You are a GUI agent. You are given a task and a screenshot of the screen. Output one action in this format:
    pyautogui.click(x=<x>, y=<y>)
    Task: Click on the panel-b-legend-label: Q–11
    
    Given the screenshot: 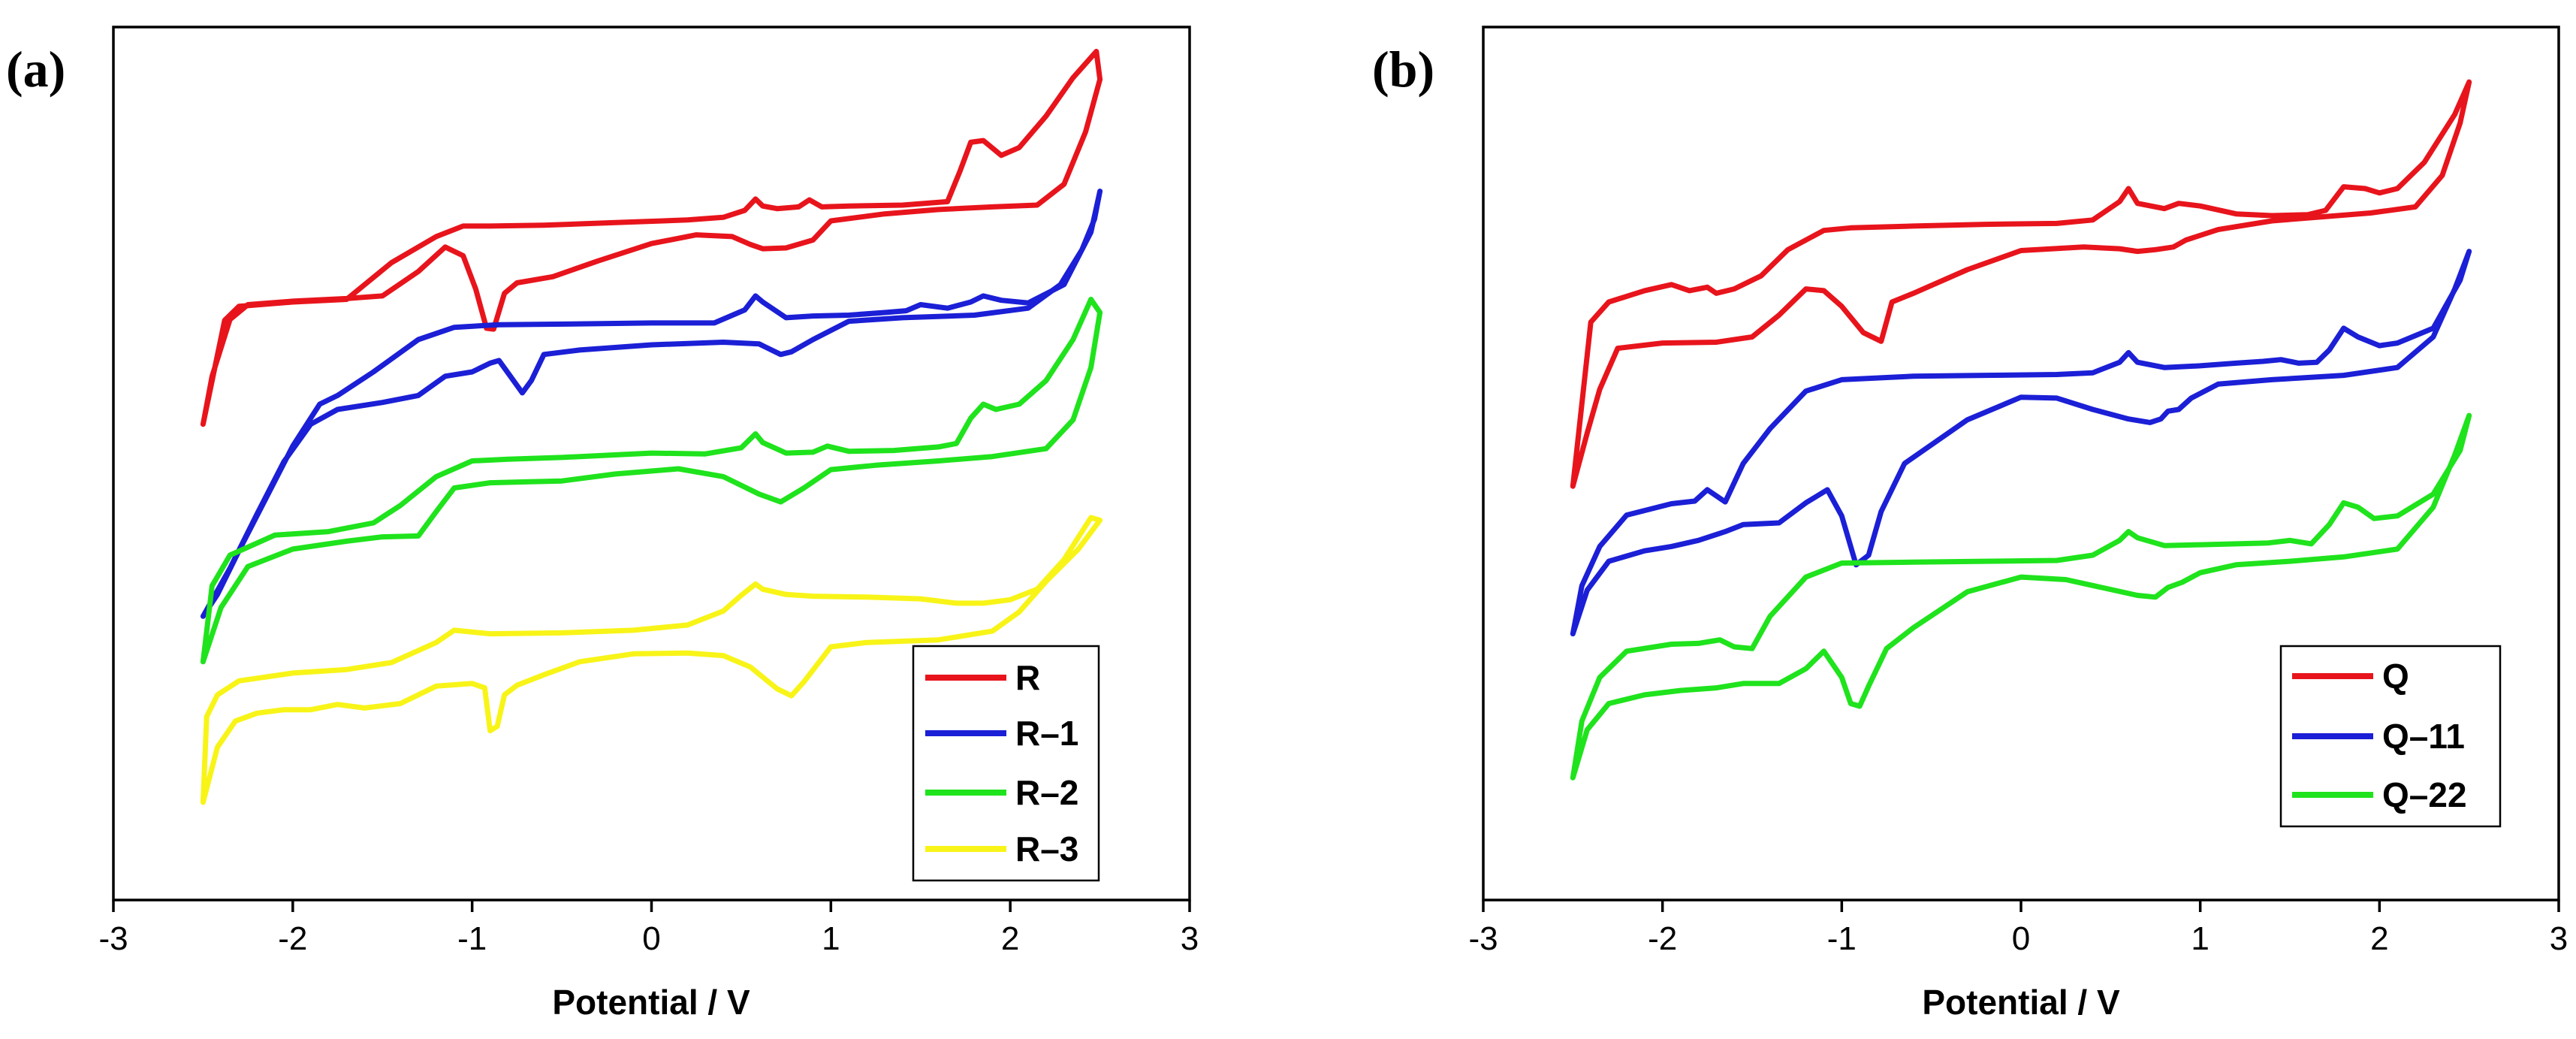 What is the action you would take?
    pyautogui.click(x=2424, y=736)
    